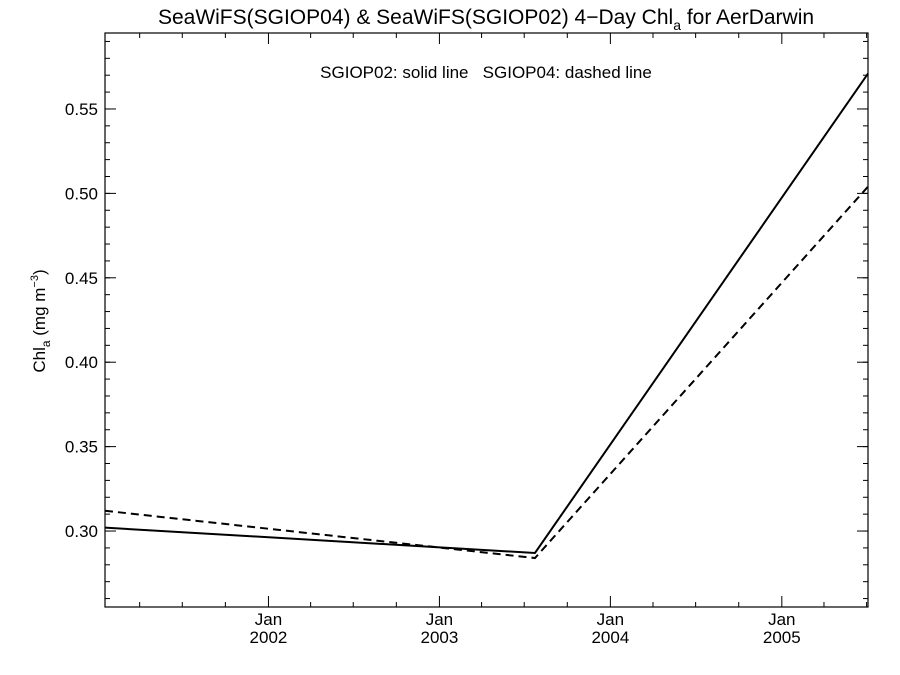  I want to click on y-tick-label: 0.30, so click(81, 531).